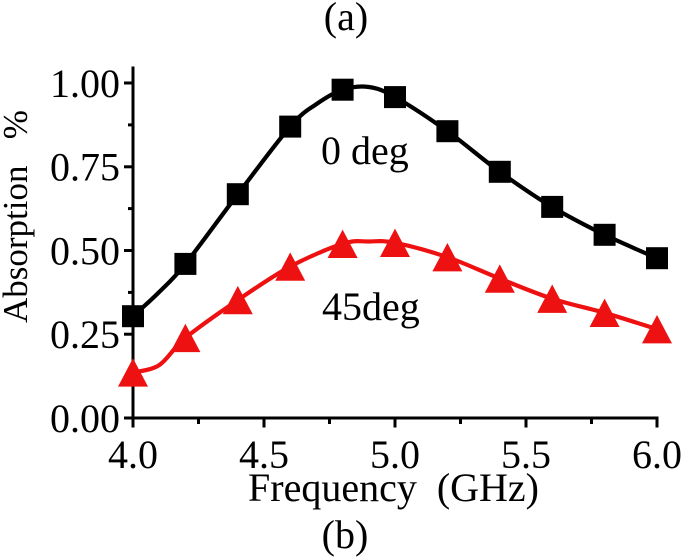  I want to click on svg-text: 0.25, so click(85, 334).